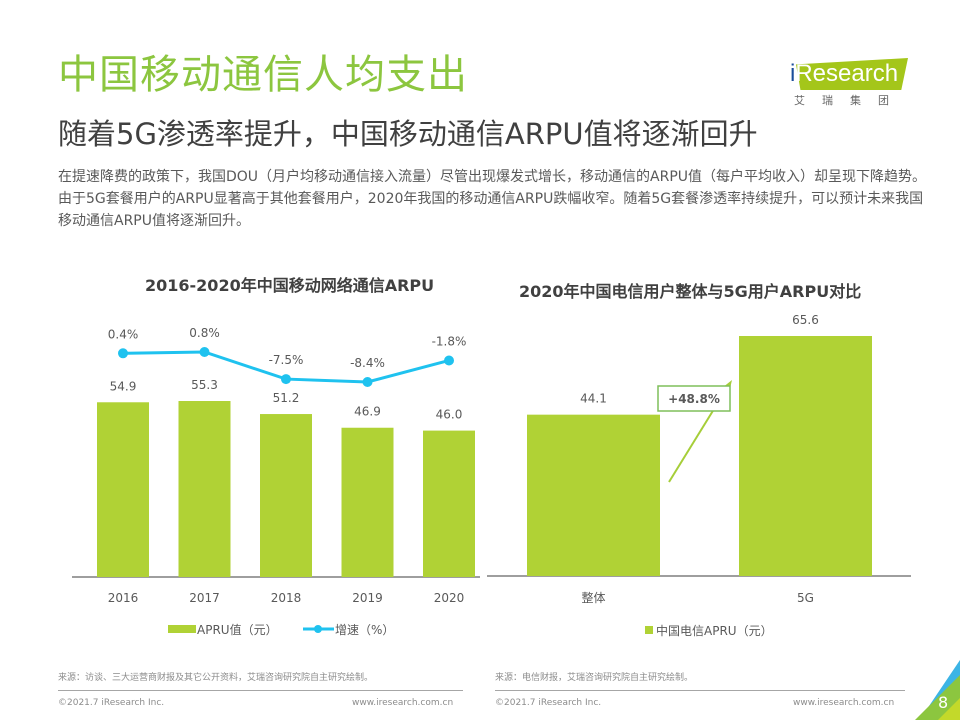 Image resolution: width=960 pixels, height=720 pixels. Describe the element at coordinates (714, 630) in the screenshot. I see `chart2-legend-label: 中国电信APRU（元）` at that location.